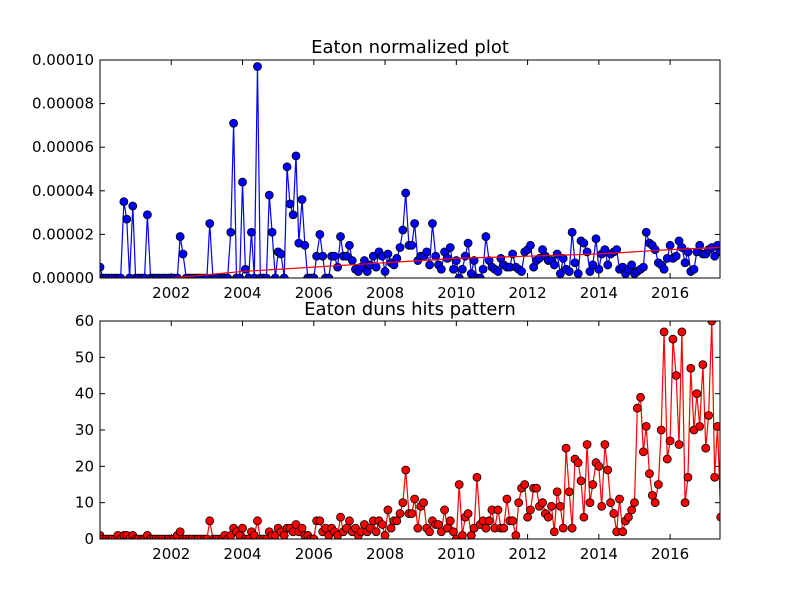  Describe the element at coordinates (63, 104) in the screenshot. I see `y-tick-label: 0.00008` at that location.